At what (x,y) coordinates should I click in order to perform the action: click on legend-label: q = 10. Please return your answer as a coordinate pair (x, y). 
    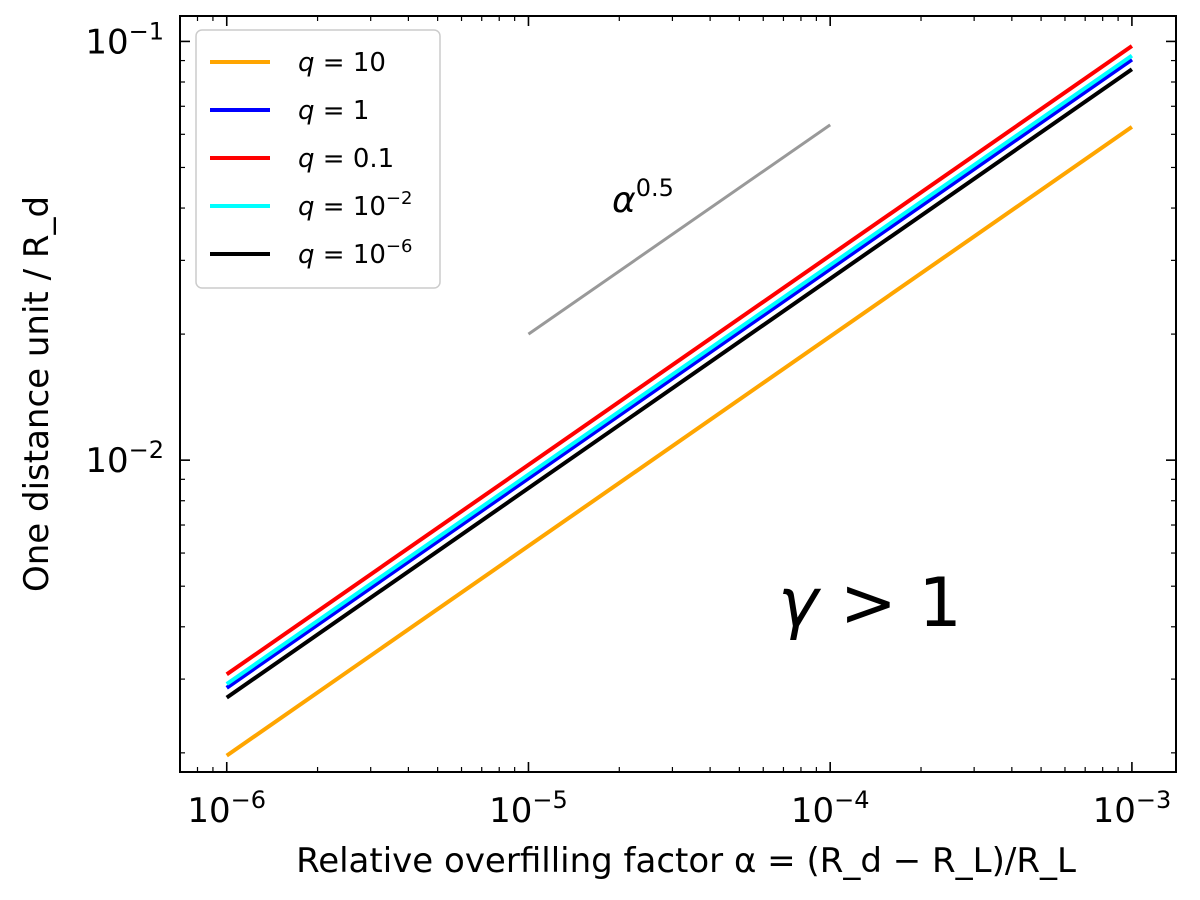
    Looking at the image, I should click on (342, 63).